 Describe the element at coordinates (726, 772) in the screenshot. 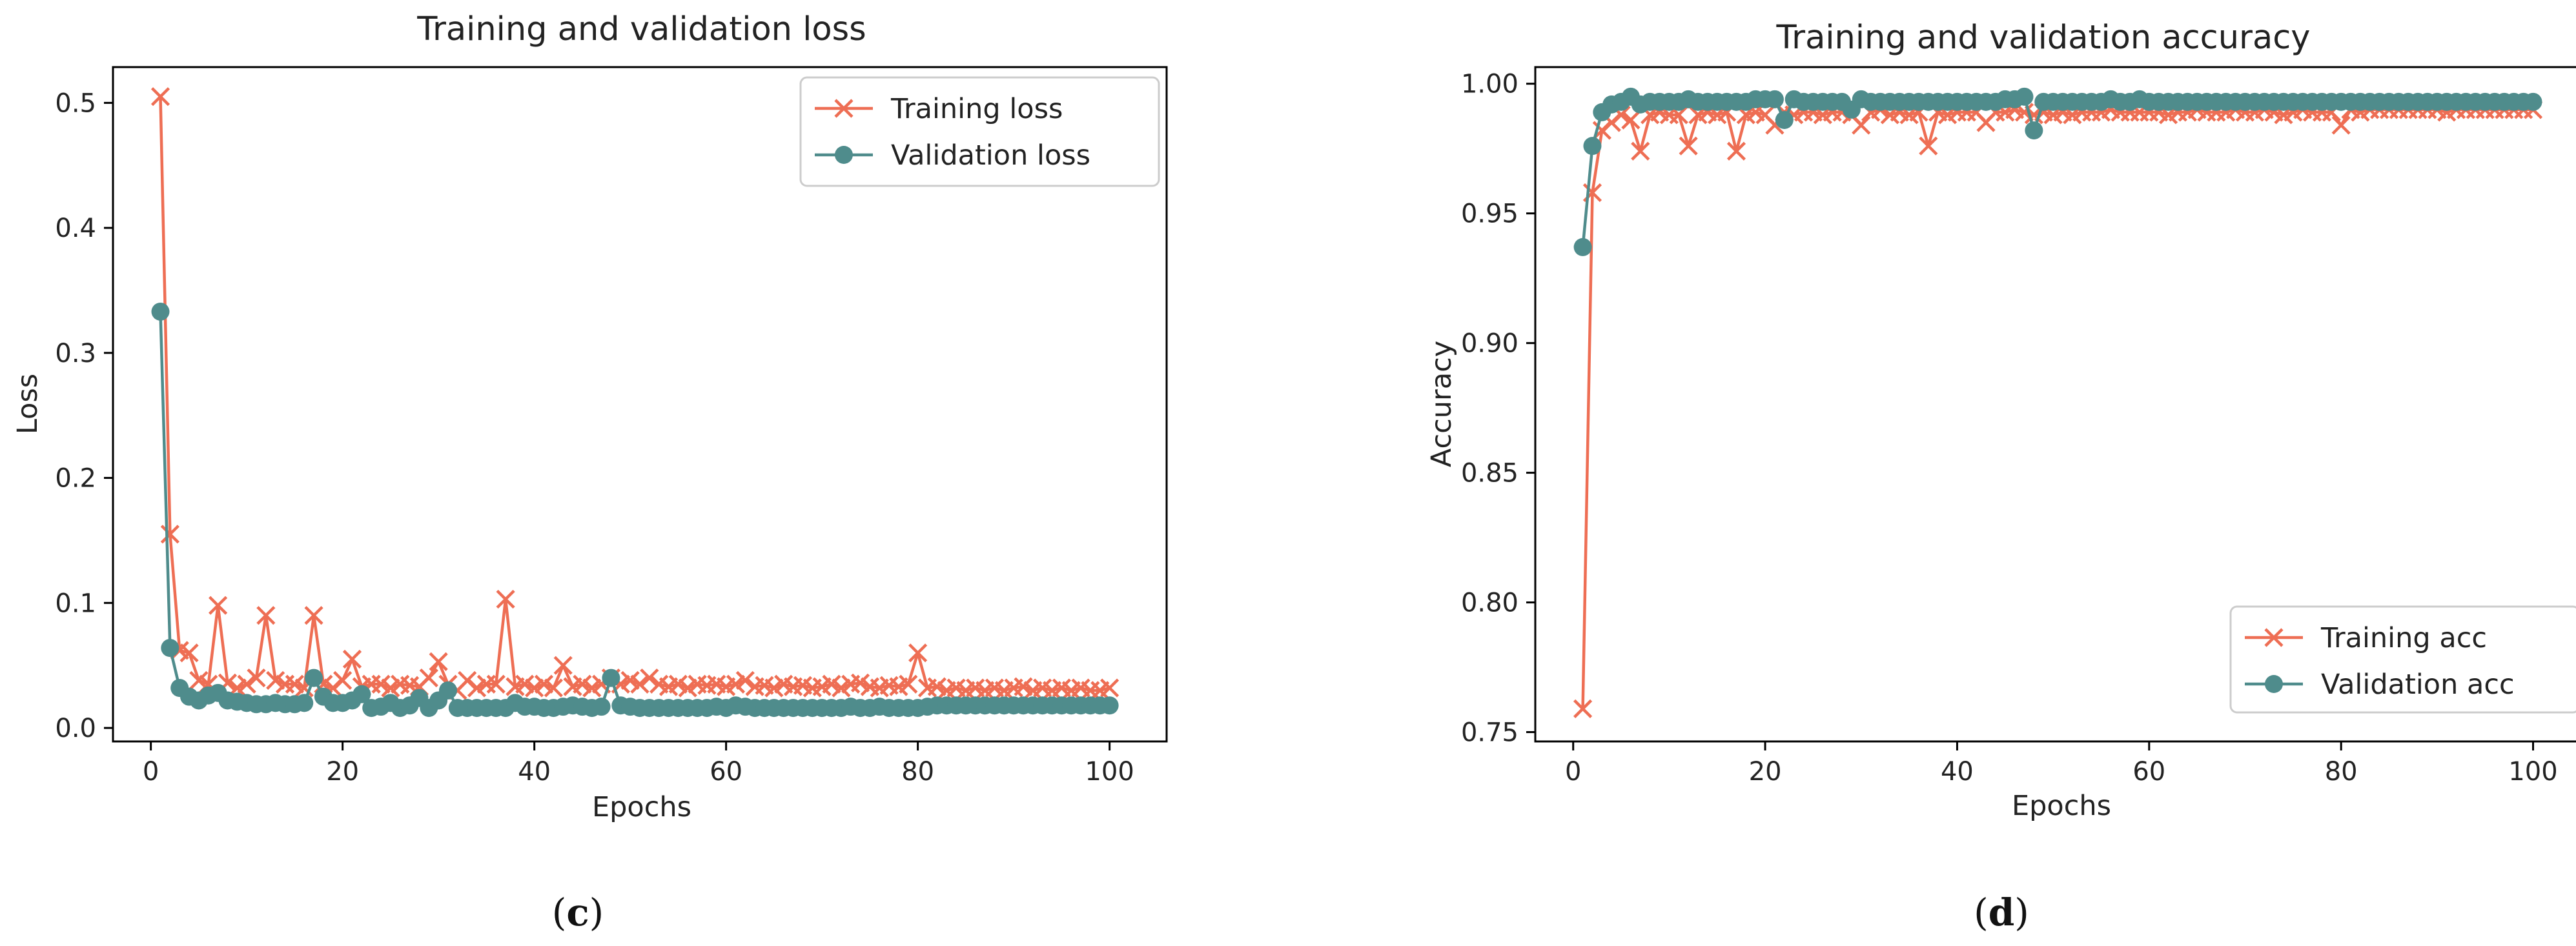

I see `loss-x-tick-label: 60` at that location.